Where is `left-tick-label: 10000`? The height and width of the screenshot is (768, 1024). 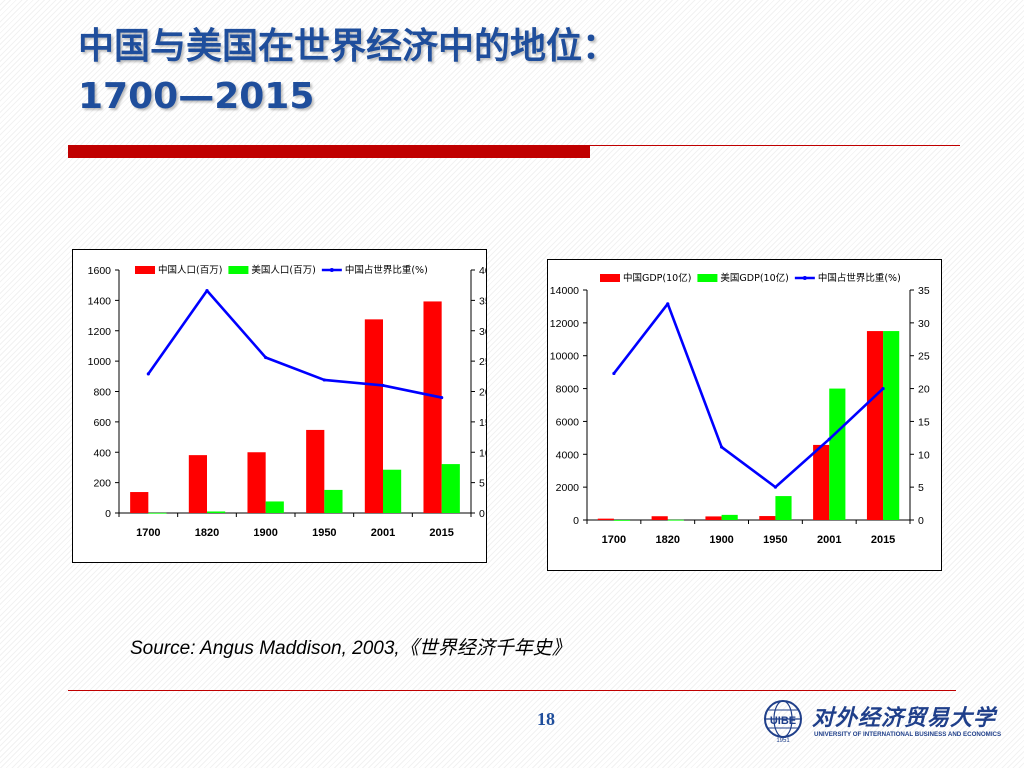
left-tick-label: 10000 is located at coordinates (564, 357).